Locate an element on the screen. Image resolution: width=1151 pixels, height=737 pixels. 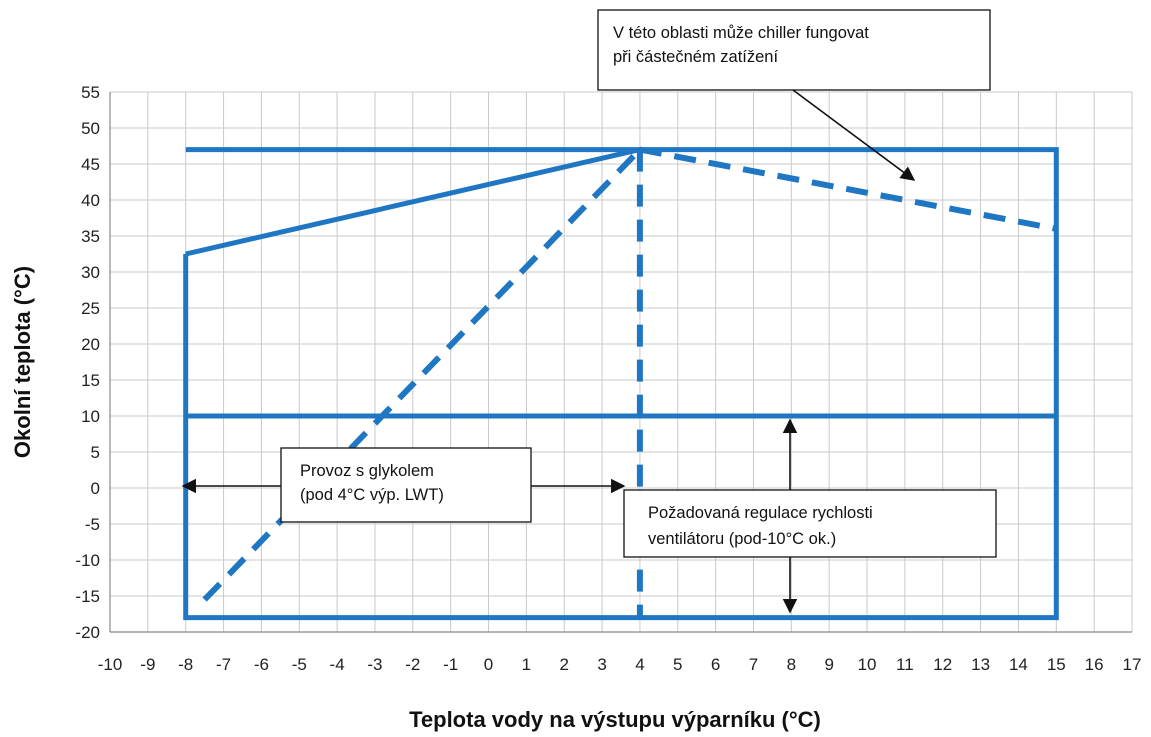
y-tick-label: 45 is located at coordinates (90, 164).